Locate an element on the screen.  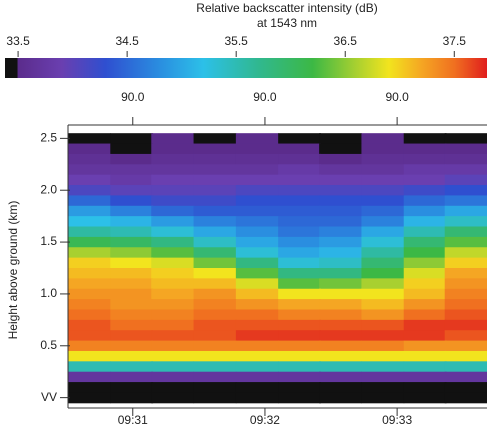
y-tick-label: 2.5 is located at coordinates (48, 138).